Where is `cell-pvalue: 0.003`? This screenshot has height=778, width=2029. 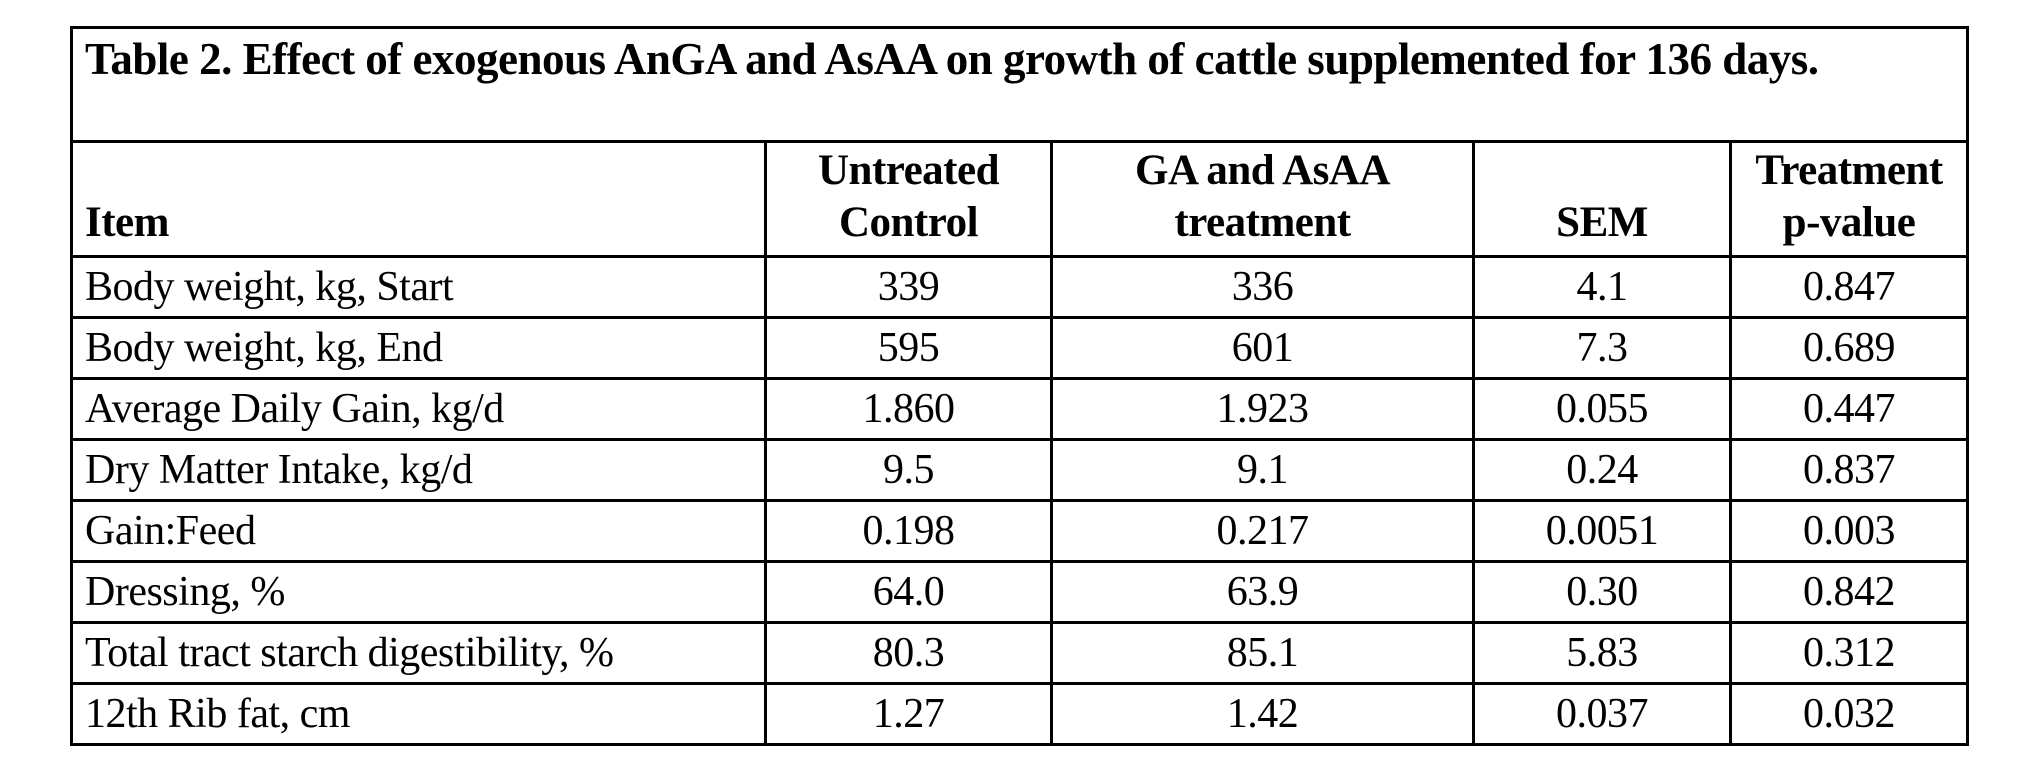 cell-pvalue: 0.003 is located at coordinates (1849, 531).